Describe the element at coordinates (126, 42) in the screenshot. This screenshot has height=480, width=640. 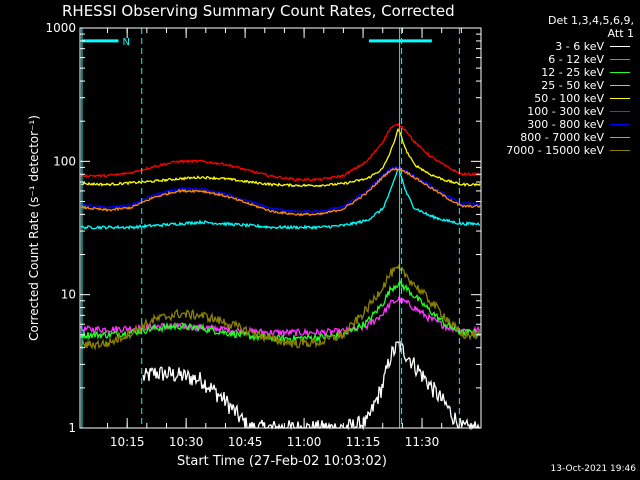
I see `night-marker-label: N` at that location.